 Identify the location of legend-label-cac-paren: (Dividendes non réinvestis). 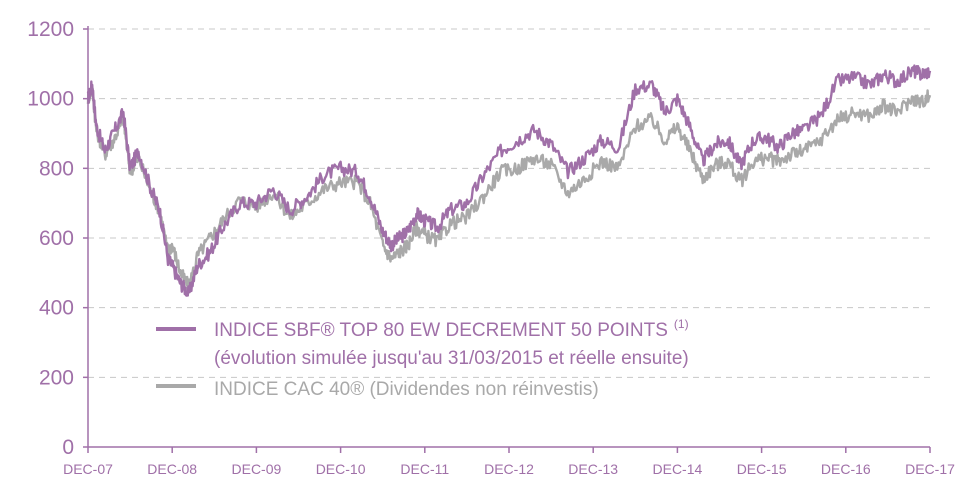
(481, 389).